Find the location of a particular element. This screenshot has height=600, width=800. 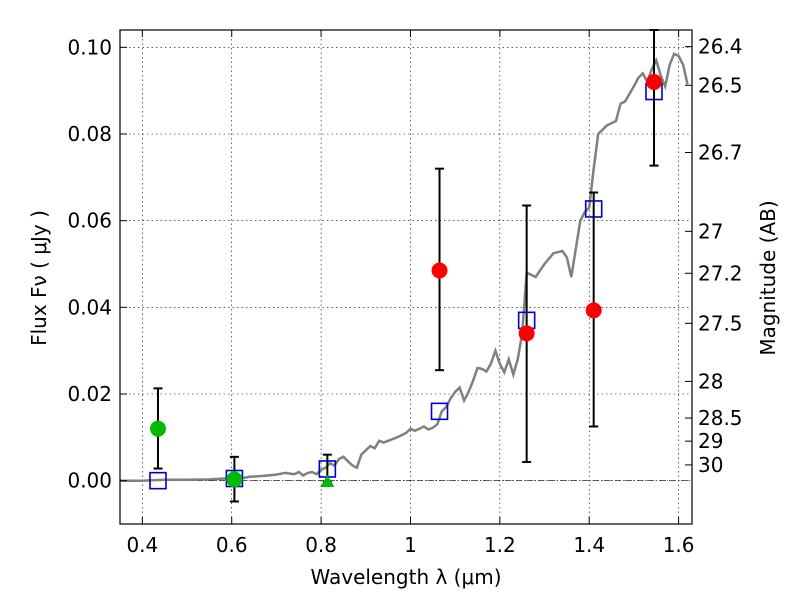

y-tick-label: 0.02 is located at coordinates (89, 394).